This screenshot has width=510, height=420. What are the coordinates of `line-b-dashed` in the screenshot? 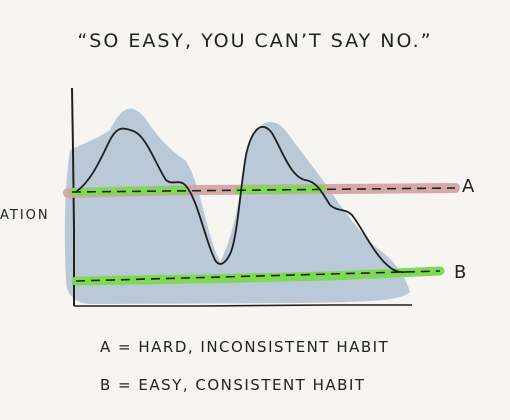 It's located at (258, 276).